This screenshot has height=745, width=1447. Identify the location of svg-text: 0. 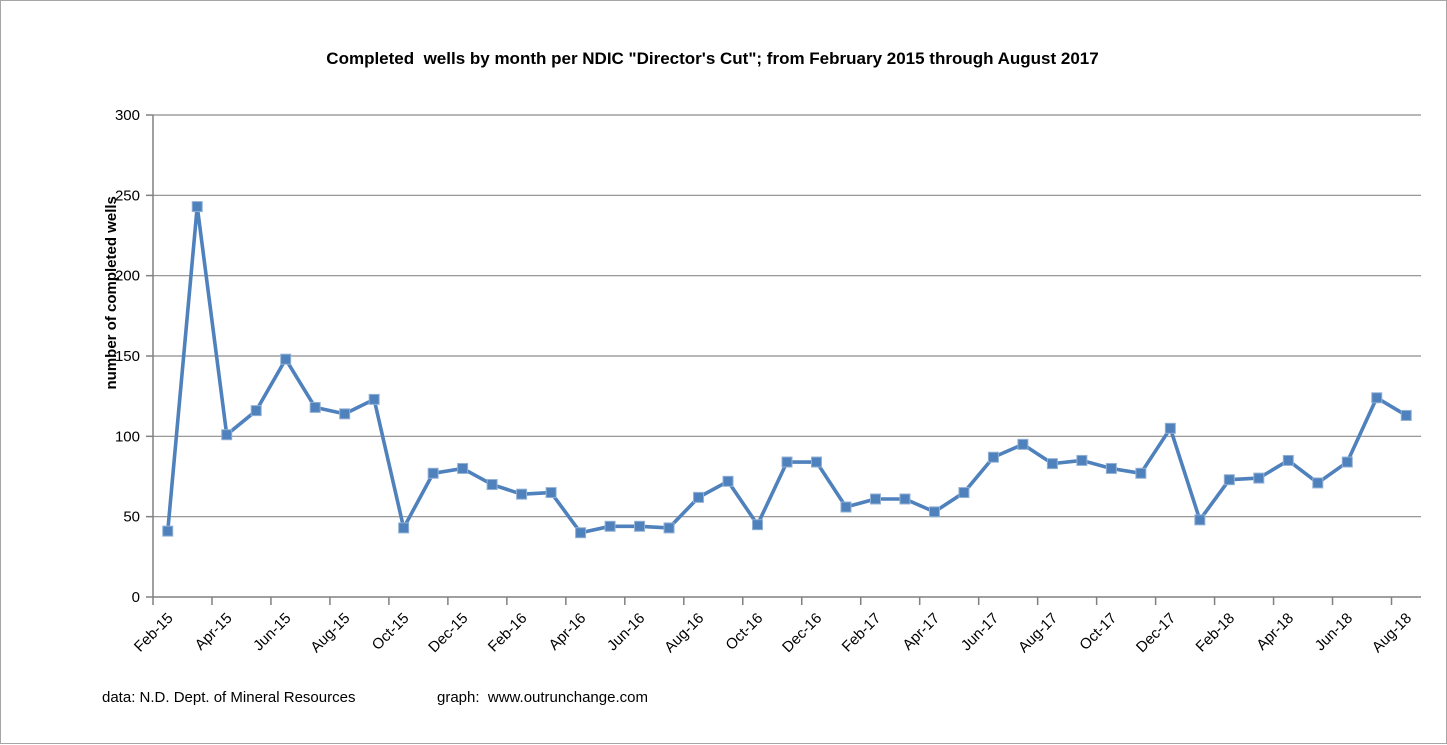
(136, 597).